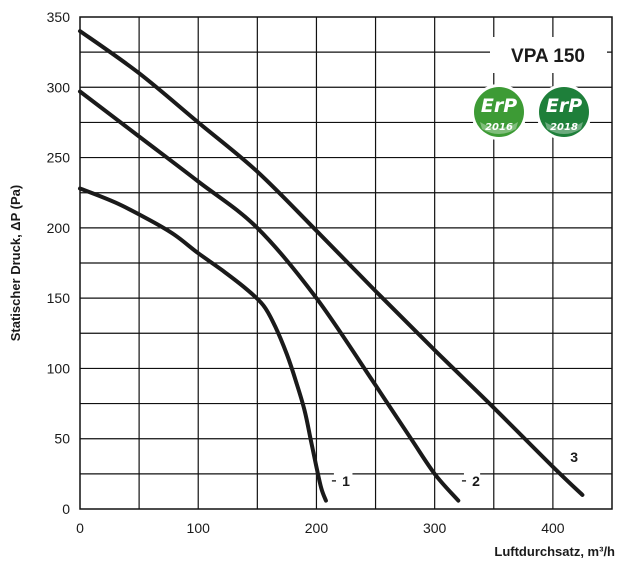 Image resolution: width=617 pixels, height=567 pixels. Describe the element at coordinates (59, 87) in the screenshot. I see `y-tick-label: 300` at that location.